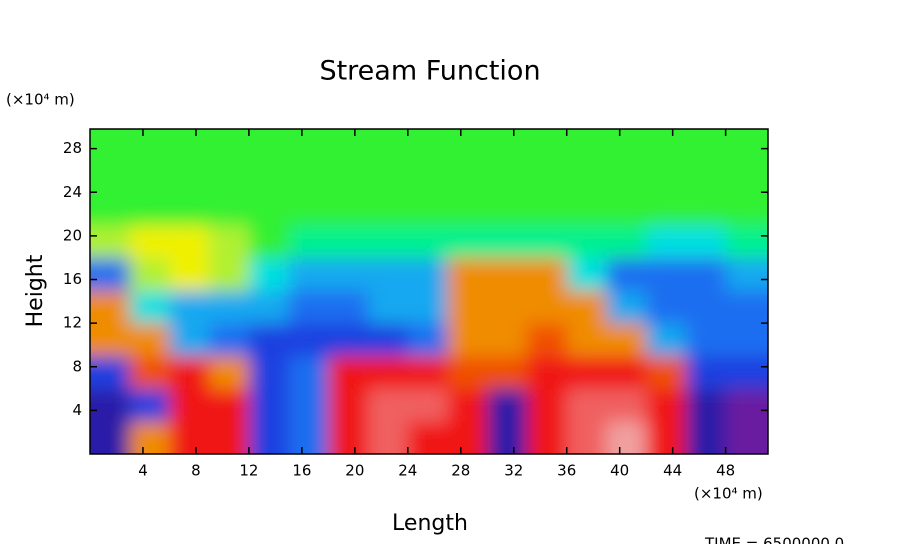 The width and height of the screenshot is (904, 544). What do you see at coordinates (143, 471) in the screenshot?
I see `x-tick-label: 4` at bounding box center [143, 471].